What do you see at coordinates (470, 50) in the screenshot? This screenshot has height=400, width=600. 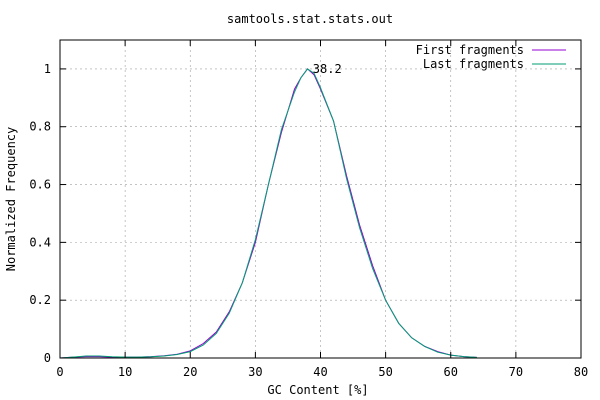 I see `legend-label-first-fragments: First fragments` at bounding box center [470, 50].